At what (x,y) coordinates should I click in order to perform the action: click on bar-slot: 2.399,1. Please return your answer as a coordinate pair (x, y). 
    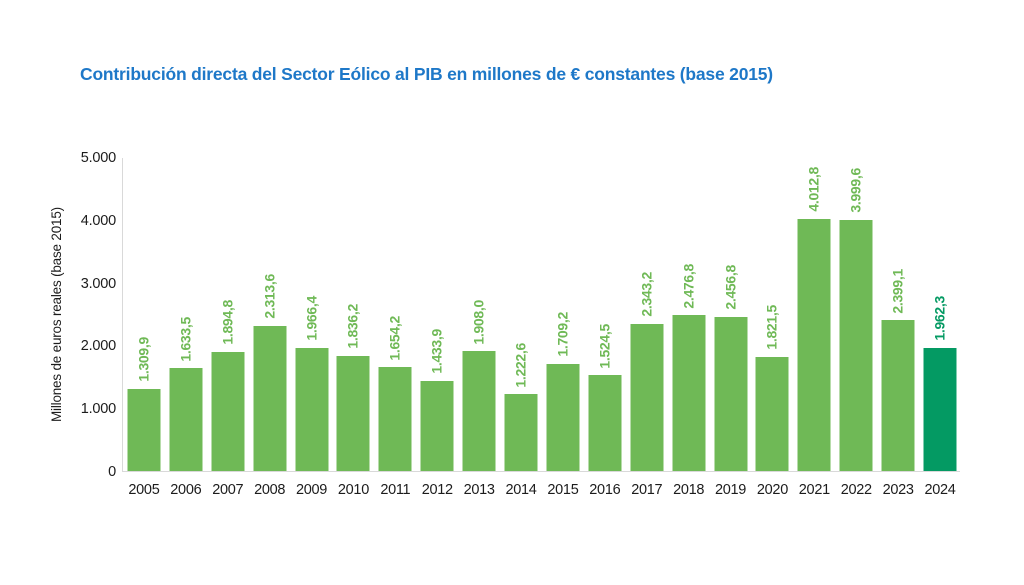
    Looking at the image, I should click on (898, 314).